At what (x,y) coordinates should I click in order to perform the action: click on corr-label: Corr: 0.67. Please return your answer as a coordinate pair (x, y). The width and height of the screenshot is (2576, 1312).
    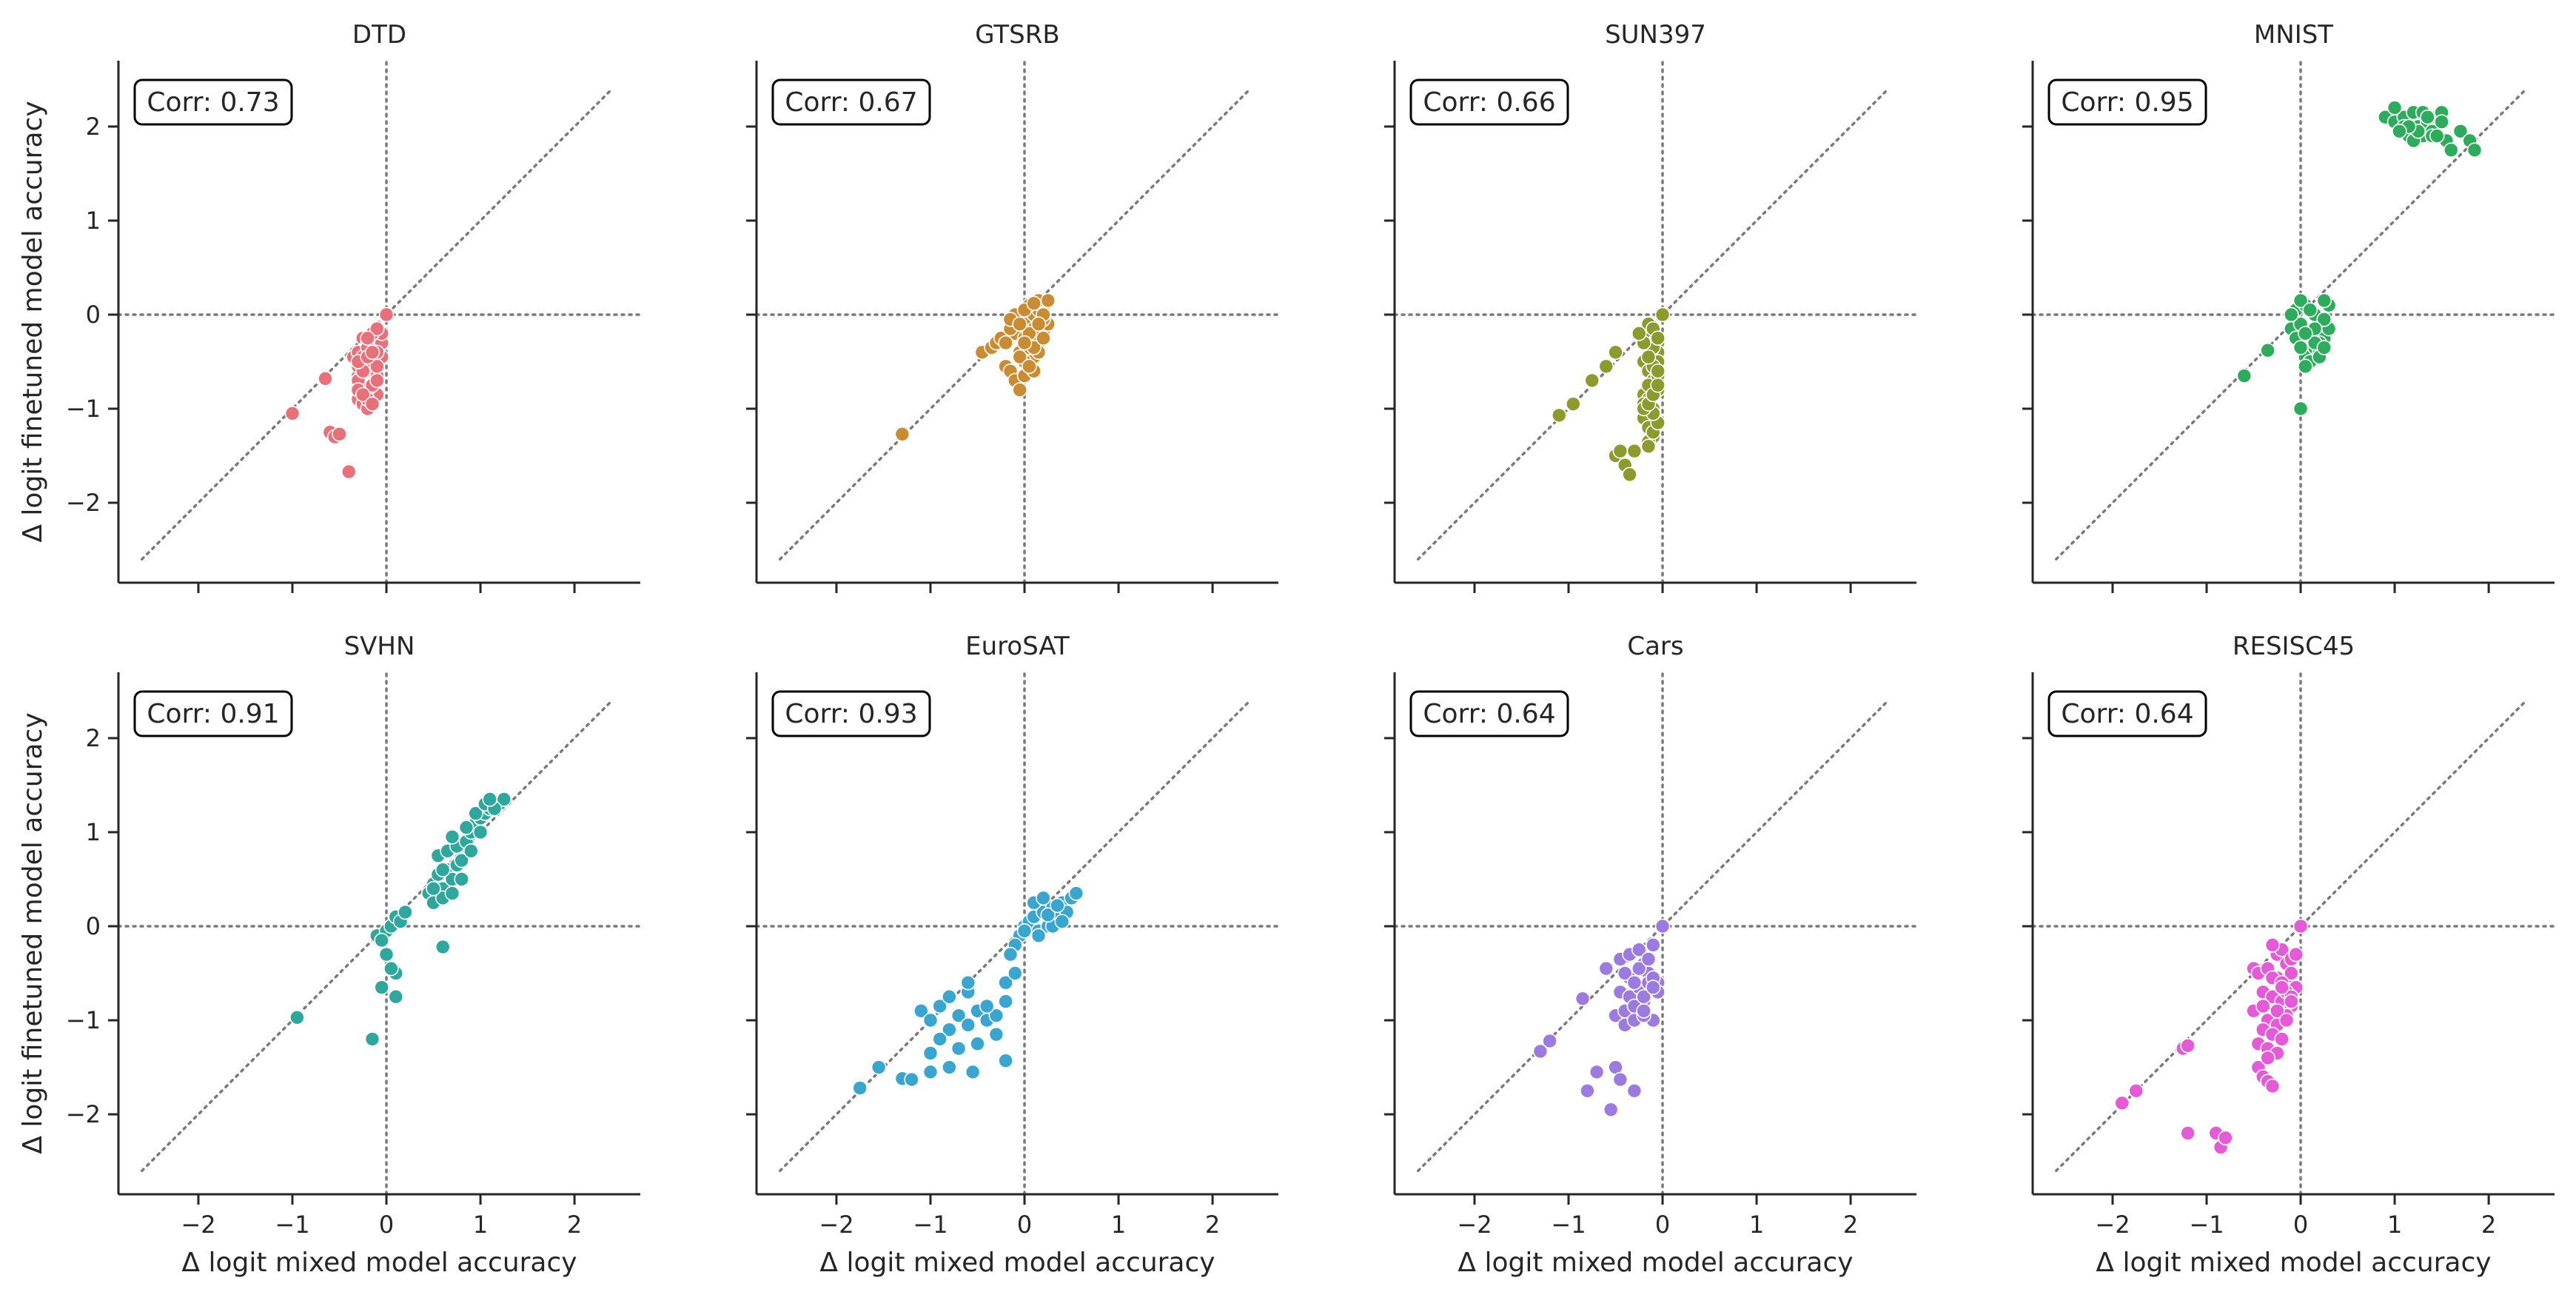
    Looking at the image, I should click on (851, 102).